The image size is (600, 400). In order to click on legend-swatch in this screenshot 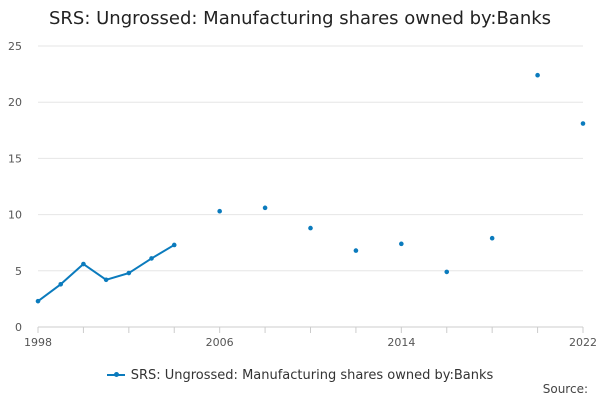, I will do `click(115, 374)`.